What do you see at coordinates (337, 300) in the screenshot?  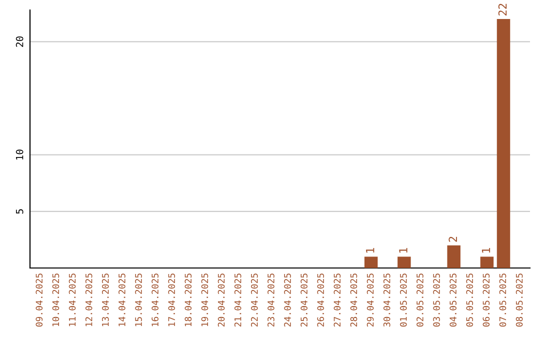 I see `x-tick-label: 27.04.2025` at bounding box center [337, 300].